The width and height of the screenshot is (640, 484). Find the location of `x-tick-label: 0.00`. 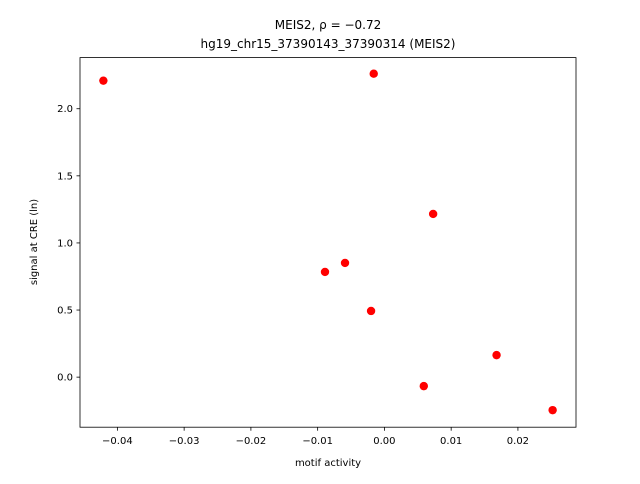

x-tick-label: 0.00 is located at coordinates (384, 441).